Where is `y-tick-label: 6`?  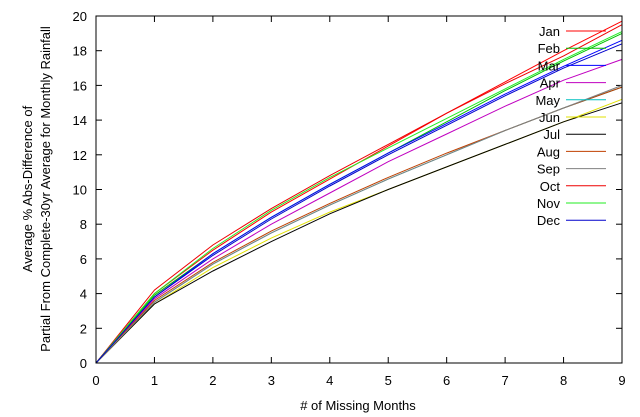 y-tick-label: 6 is located at coordinates (83, 259).